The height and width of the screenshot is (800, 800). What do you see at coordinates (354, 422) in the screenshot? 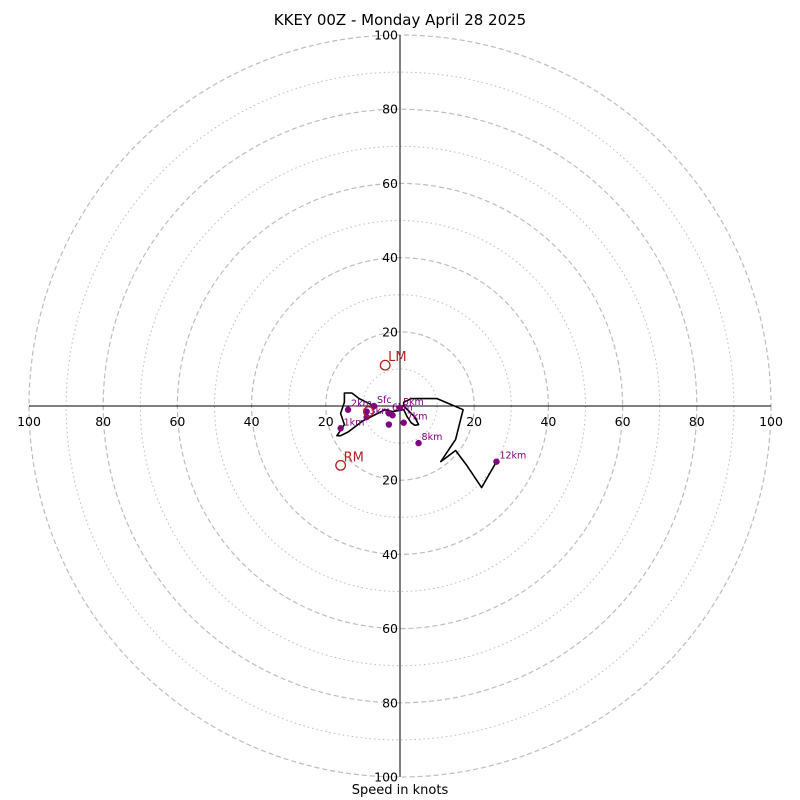
I see `height-label: 1km` at bounding box center [354, 422].